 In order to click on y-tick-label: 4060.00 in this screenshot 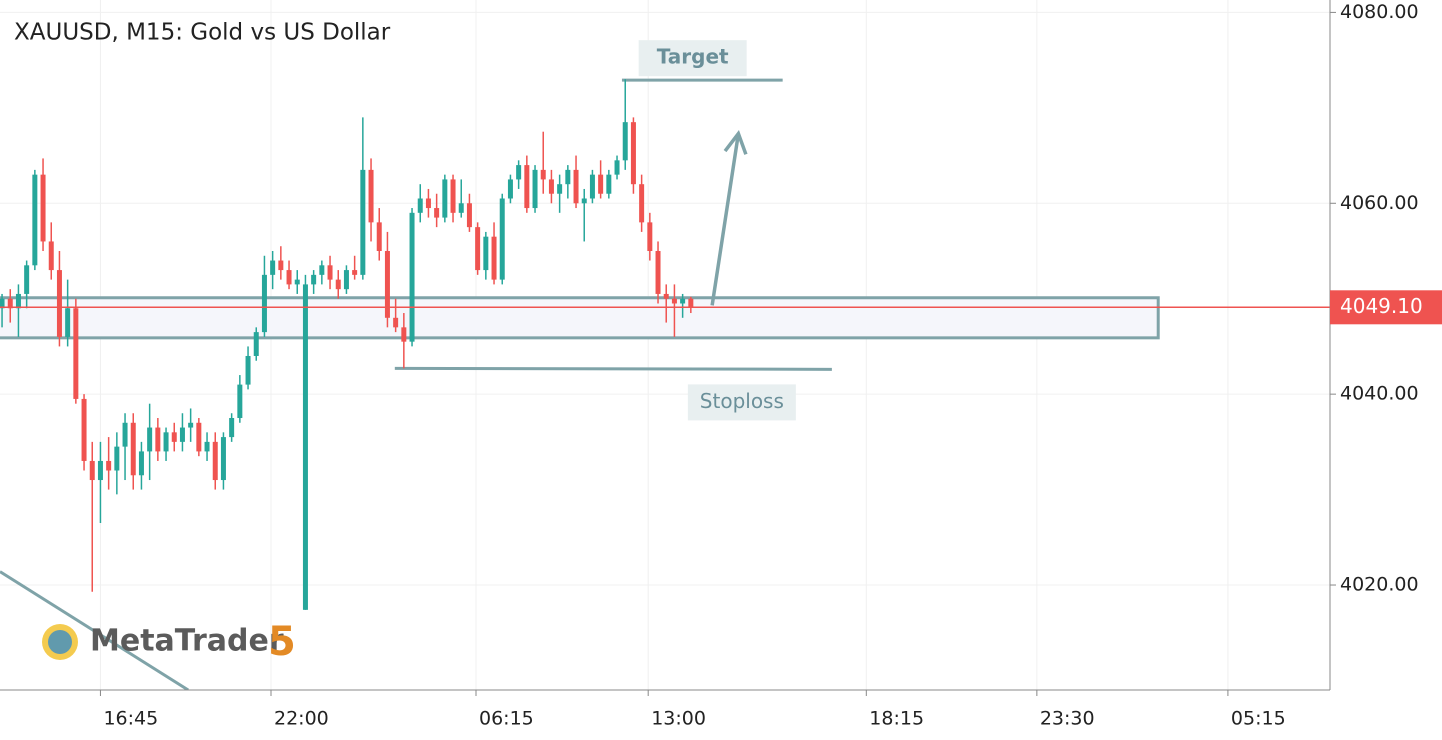, I will do `click(1379, 203)`.